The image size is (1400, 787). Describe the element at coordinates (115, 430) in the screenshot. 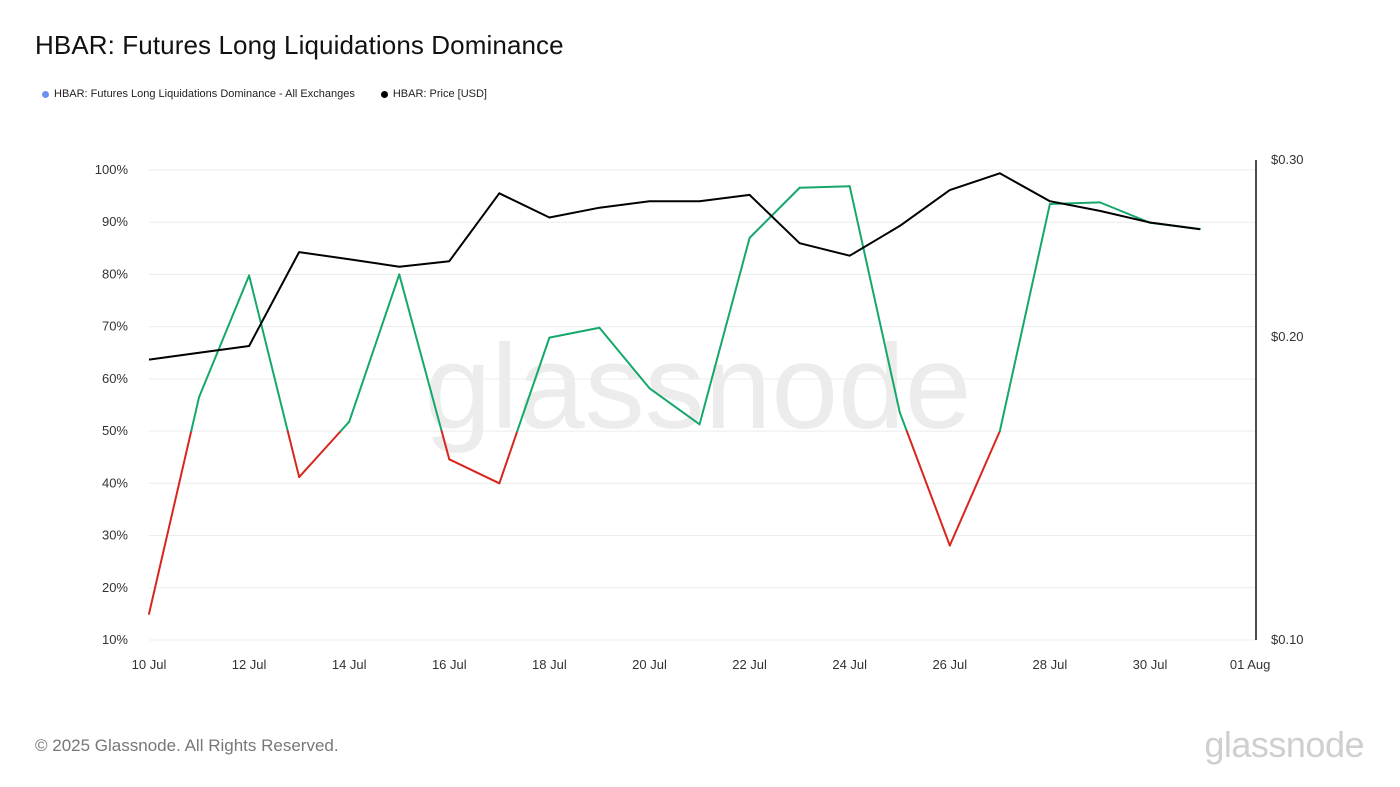

I see `y-left-tick: 50%` at that location.